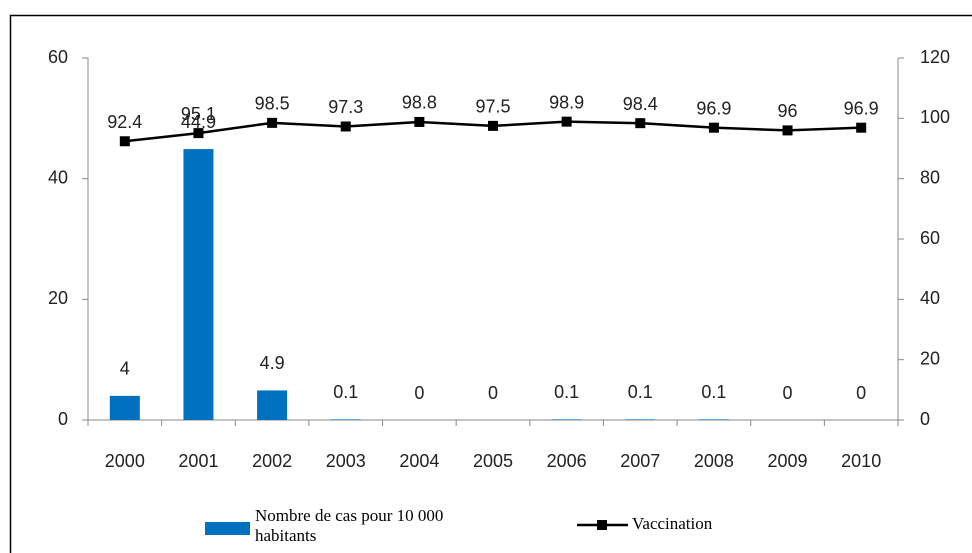 This screenshot has height=553, width=972. What do you see at coordinates (640, 104) in the screenshot?
I see `line-value-label: 98.4` at bounding box center [640, 104].